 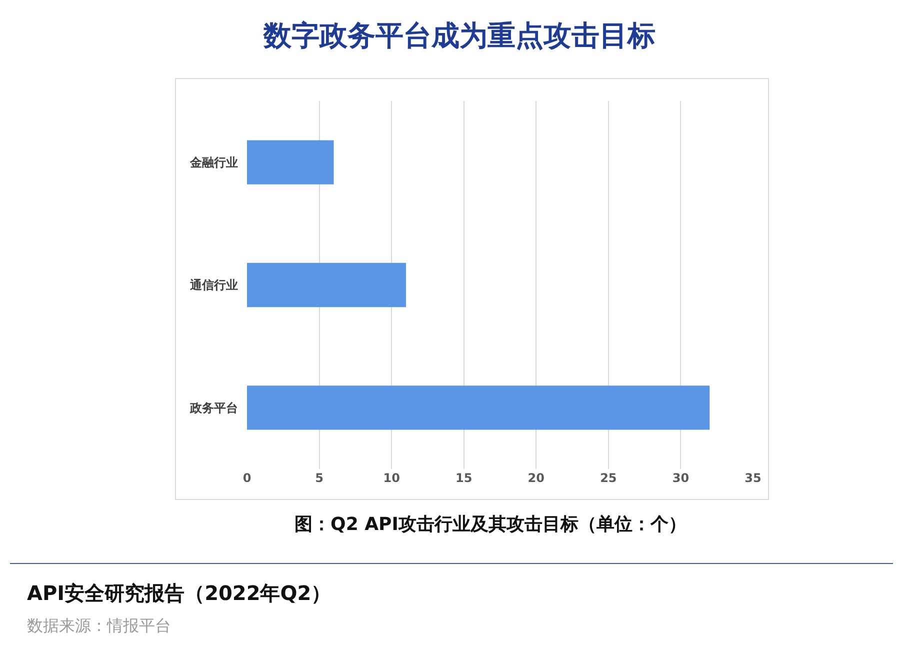 I want to click on x-tick-label: 0, so click(x=247, y=478).